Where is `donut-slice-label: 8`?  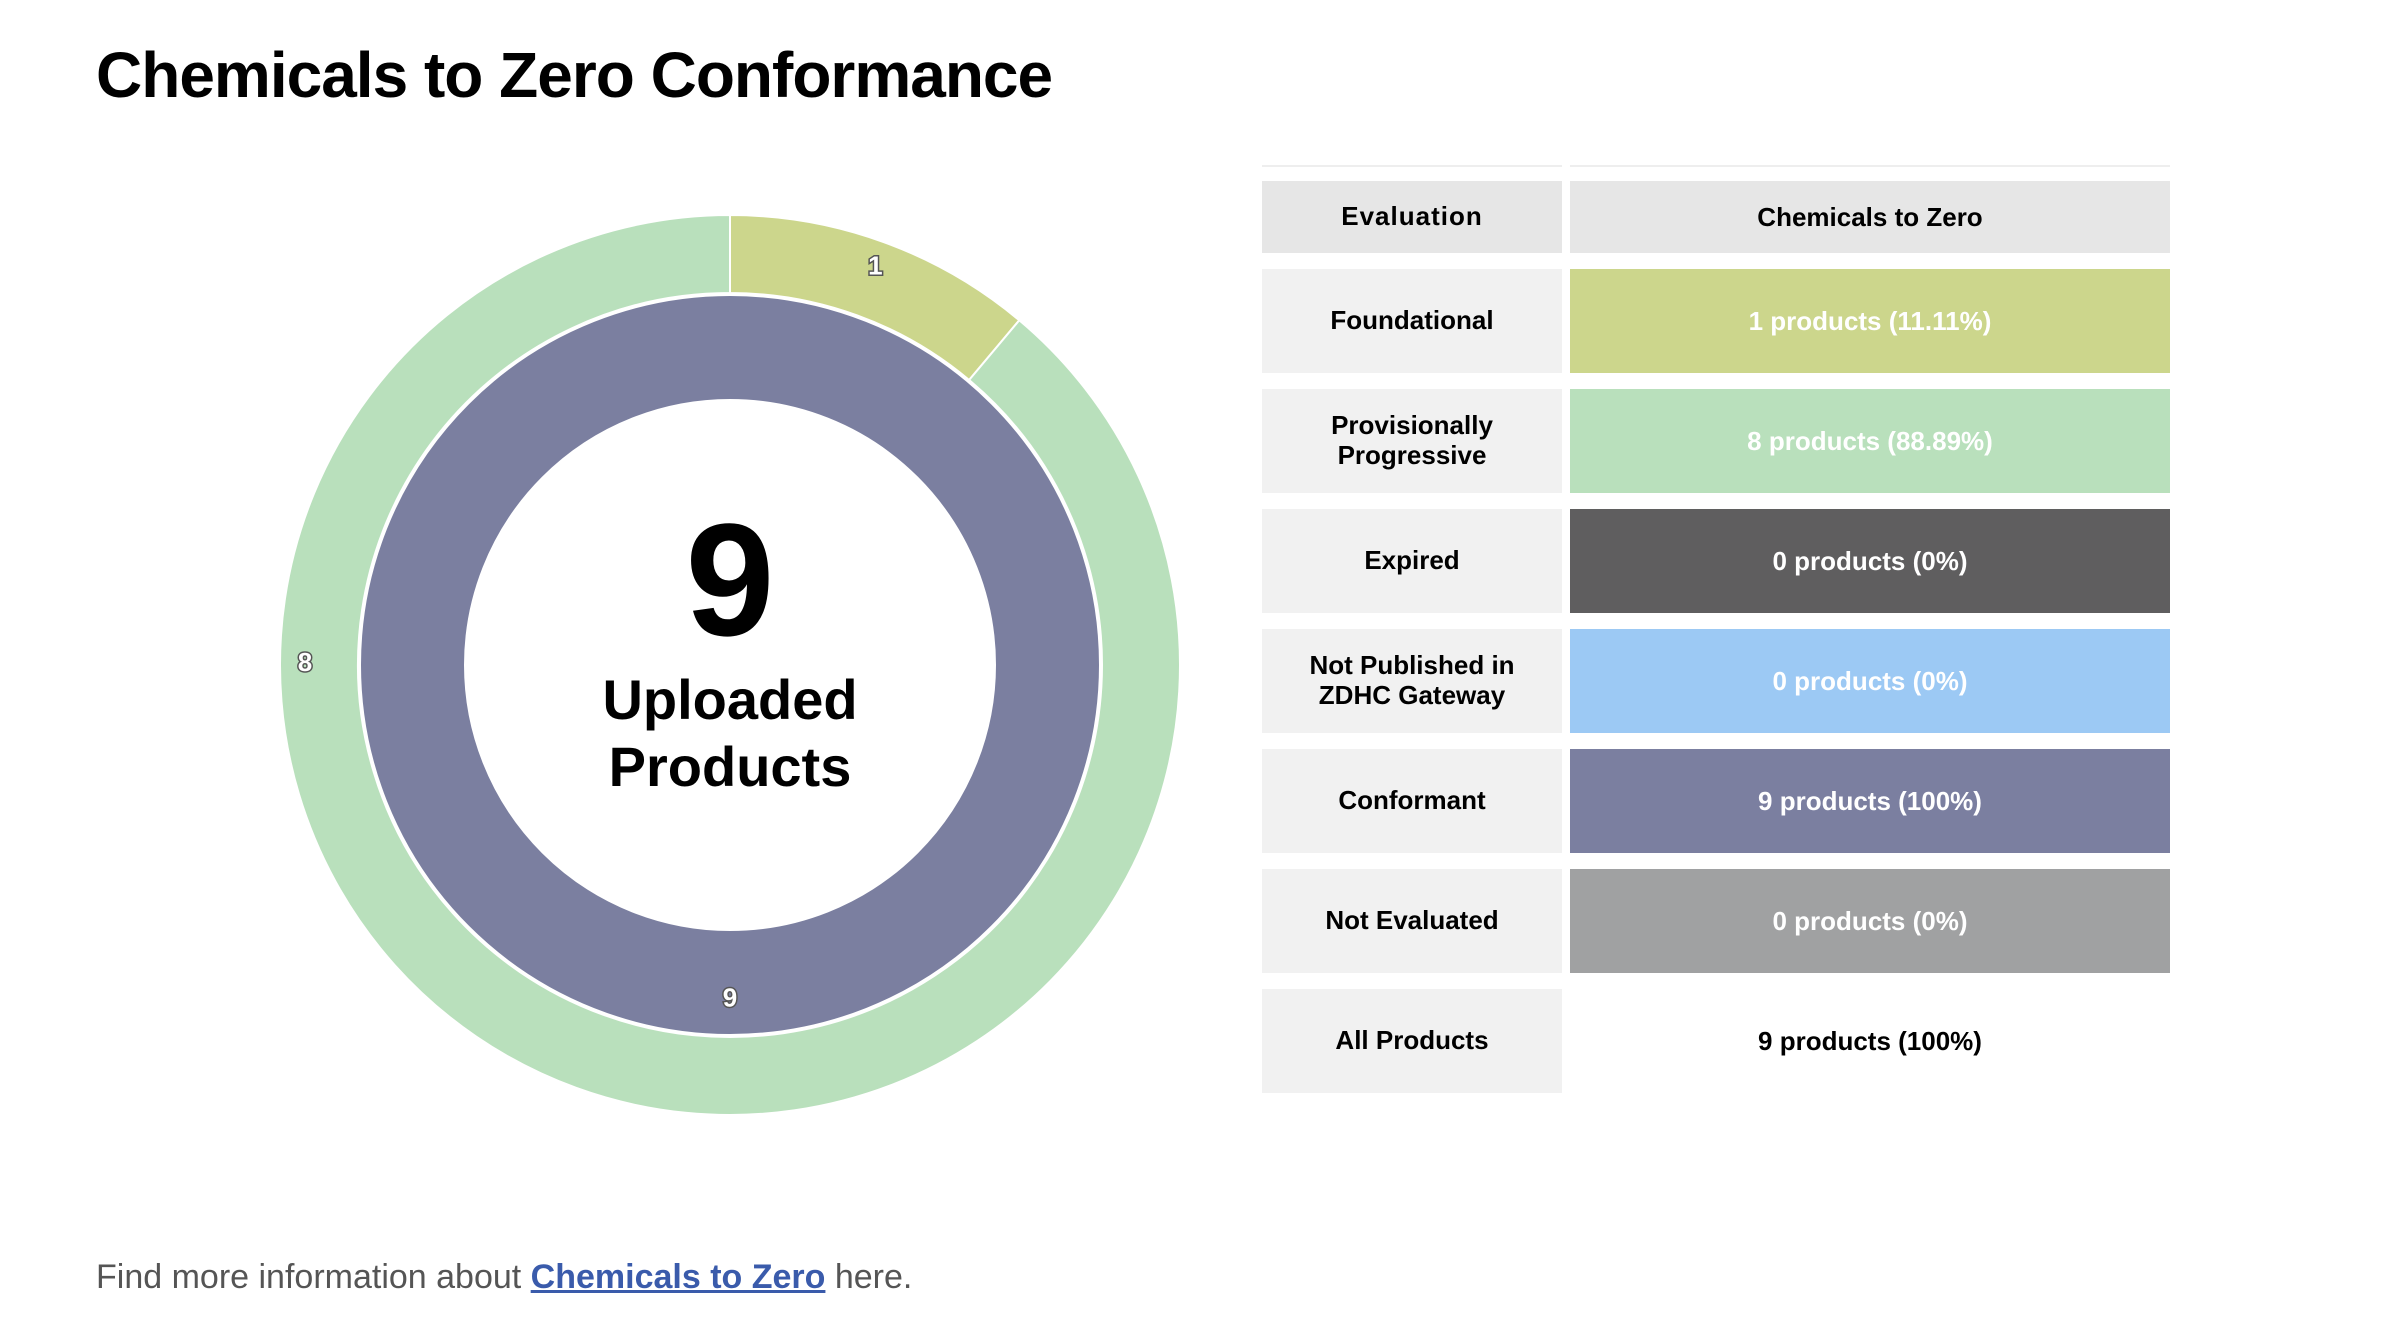
donut-slice-label: 8 is located at coordinates (305, 662).